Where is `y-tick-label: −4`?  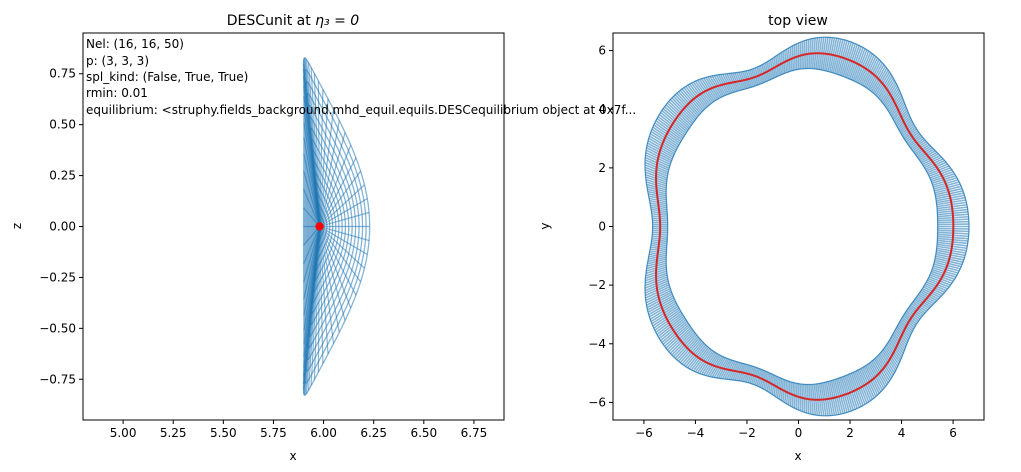 y-tick-label: −4 is located at coordinates (597, 344).